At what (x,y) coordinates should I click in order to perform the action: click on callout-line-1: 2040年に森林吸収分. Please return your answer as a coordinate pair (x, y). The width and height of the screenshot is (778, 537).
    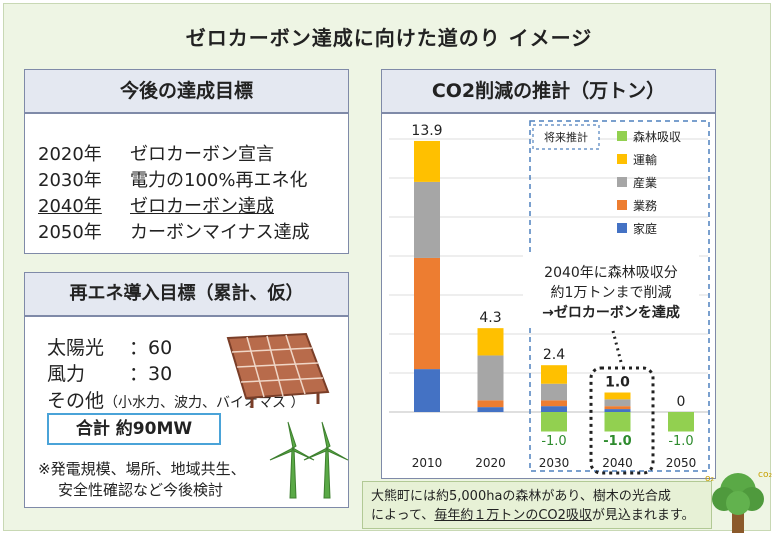
    Looking at the image, I should click on (611, 273).